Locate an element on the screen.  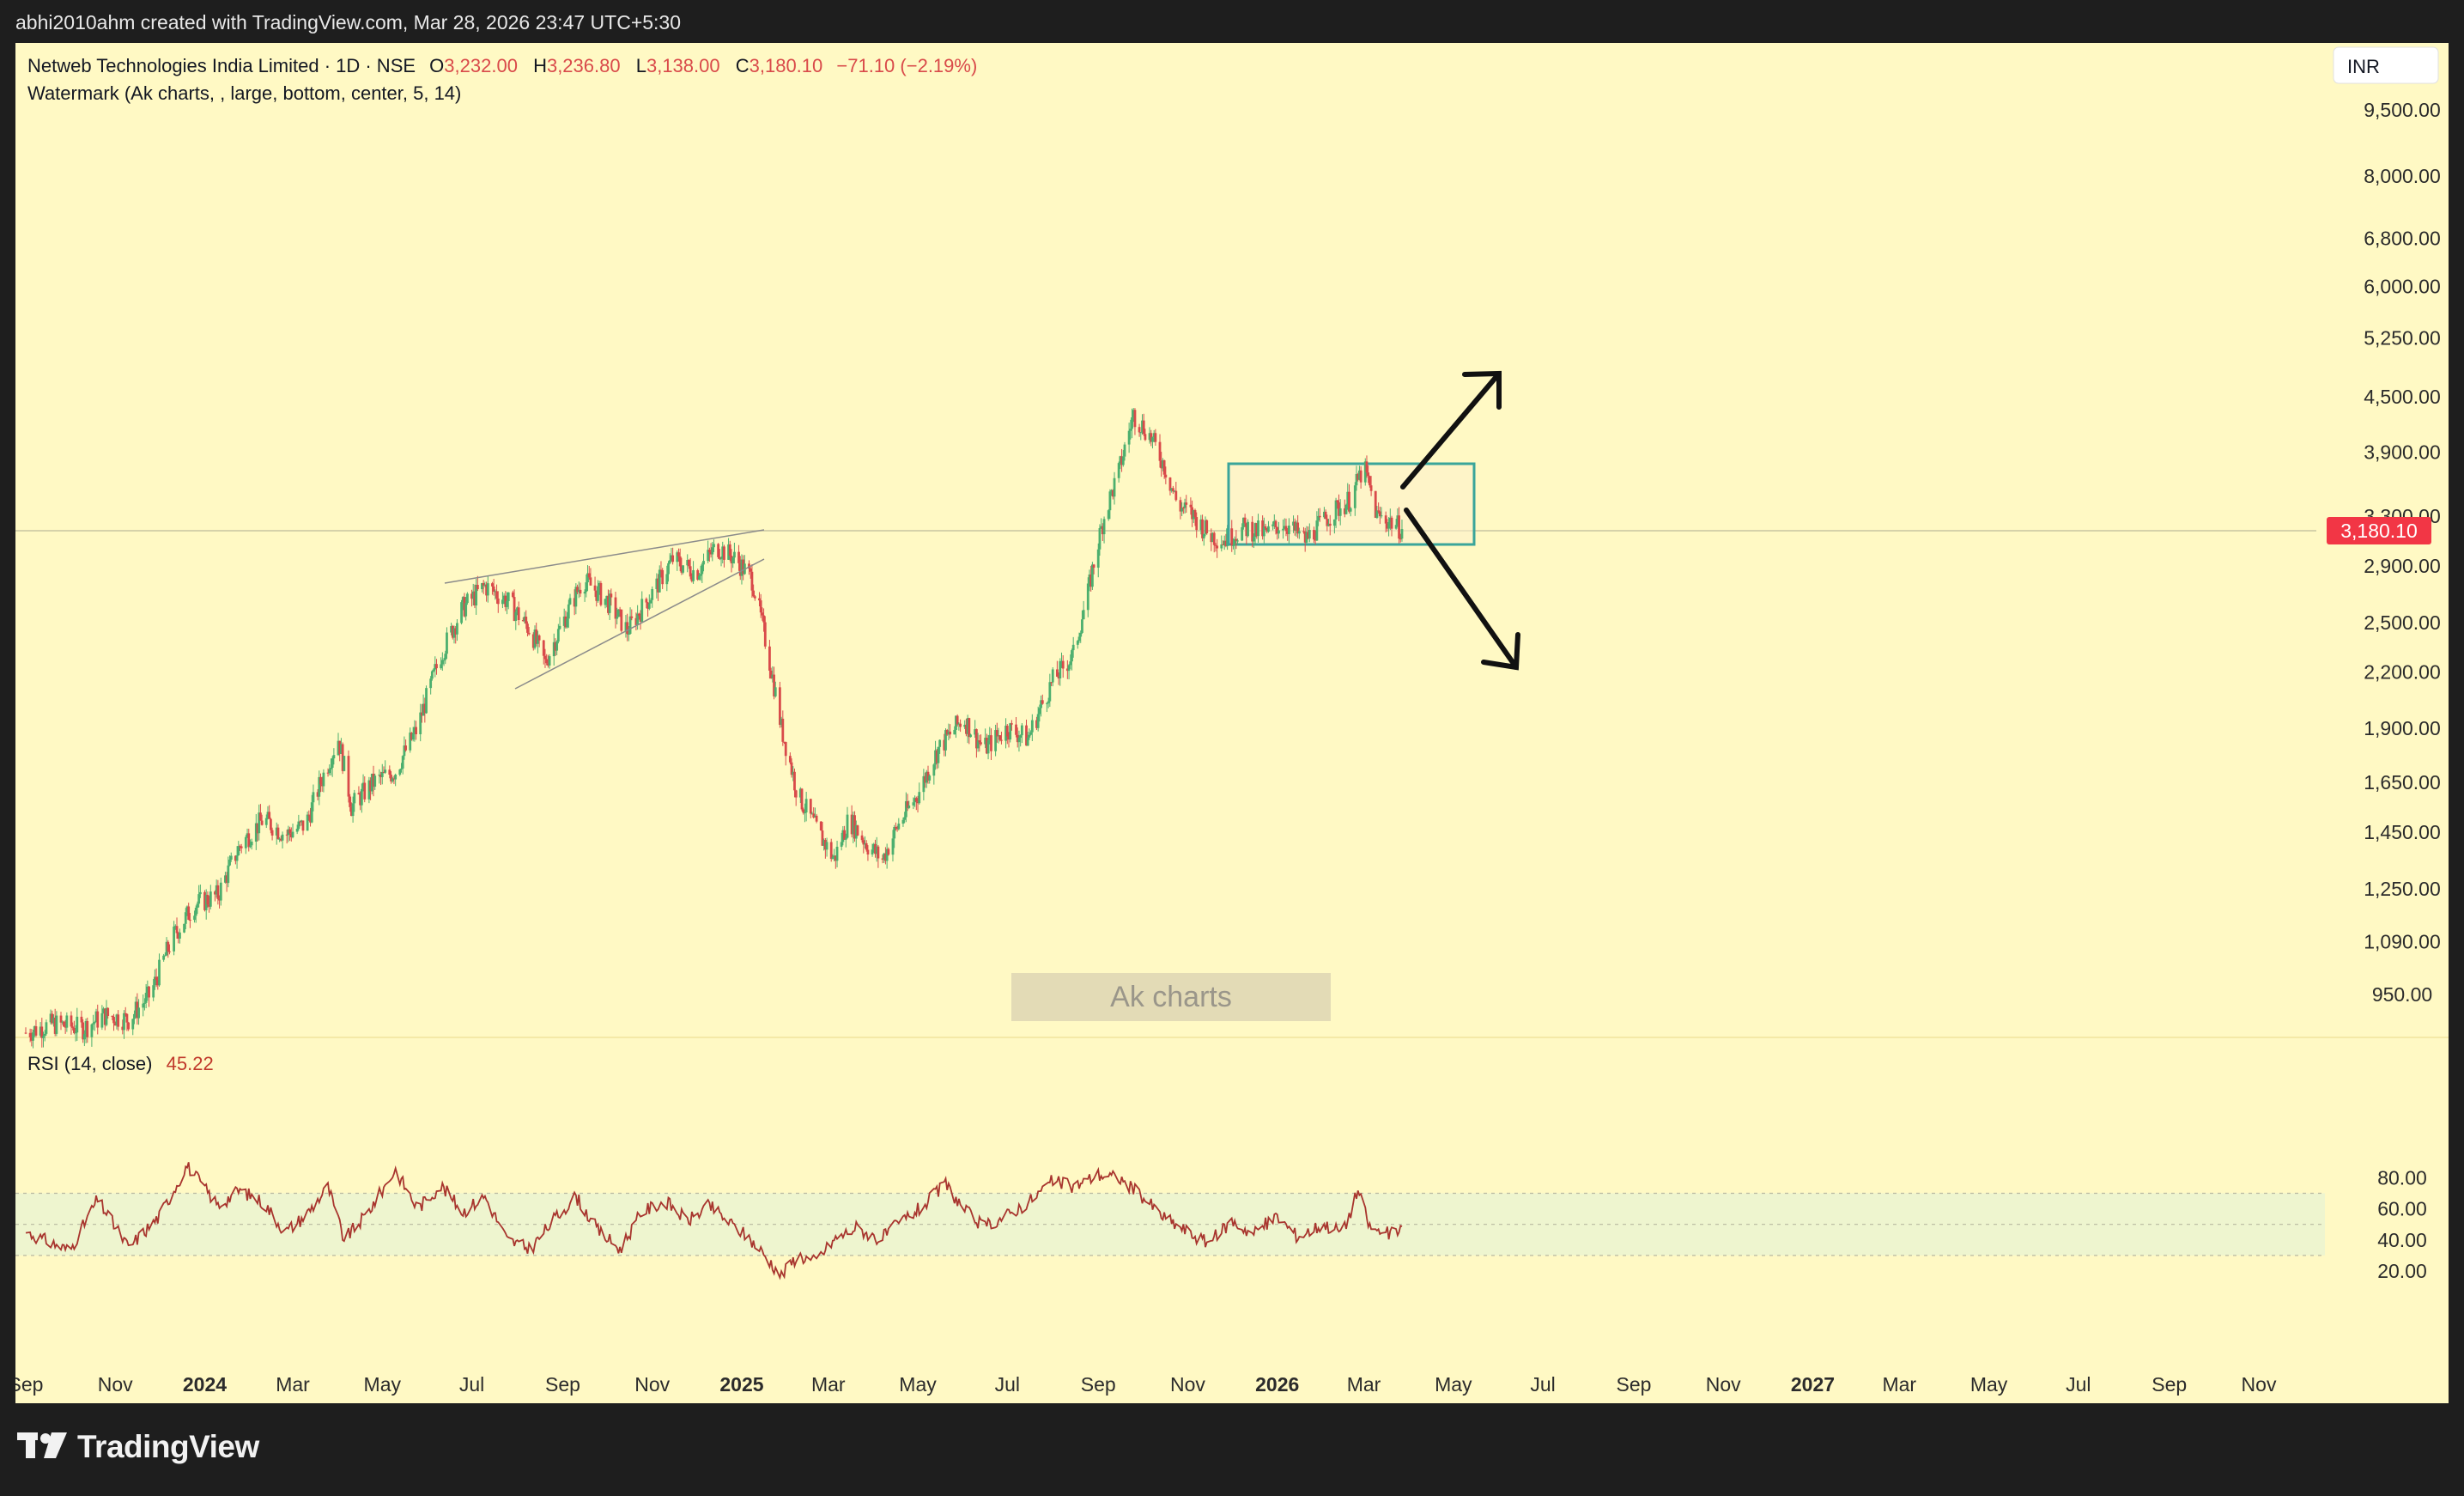
high-value: 3,236.80 is located at coordinates (584, 65).